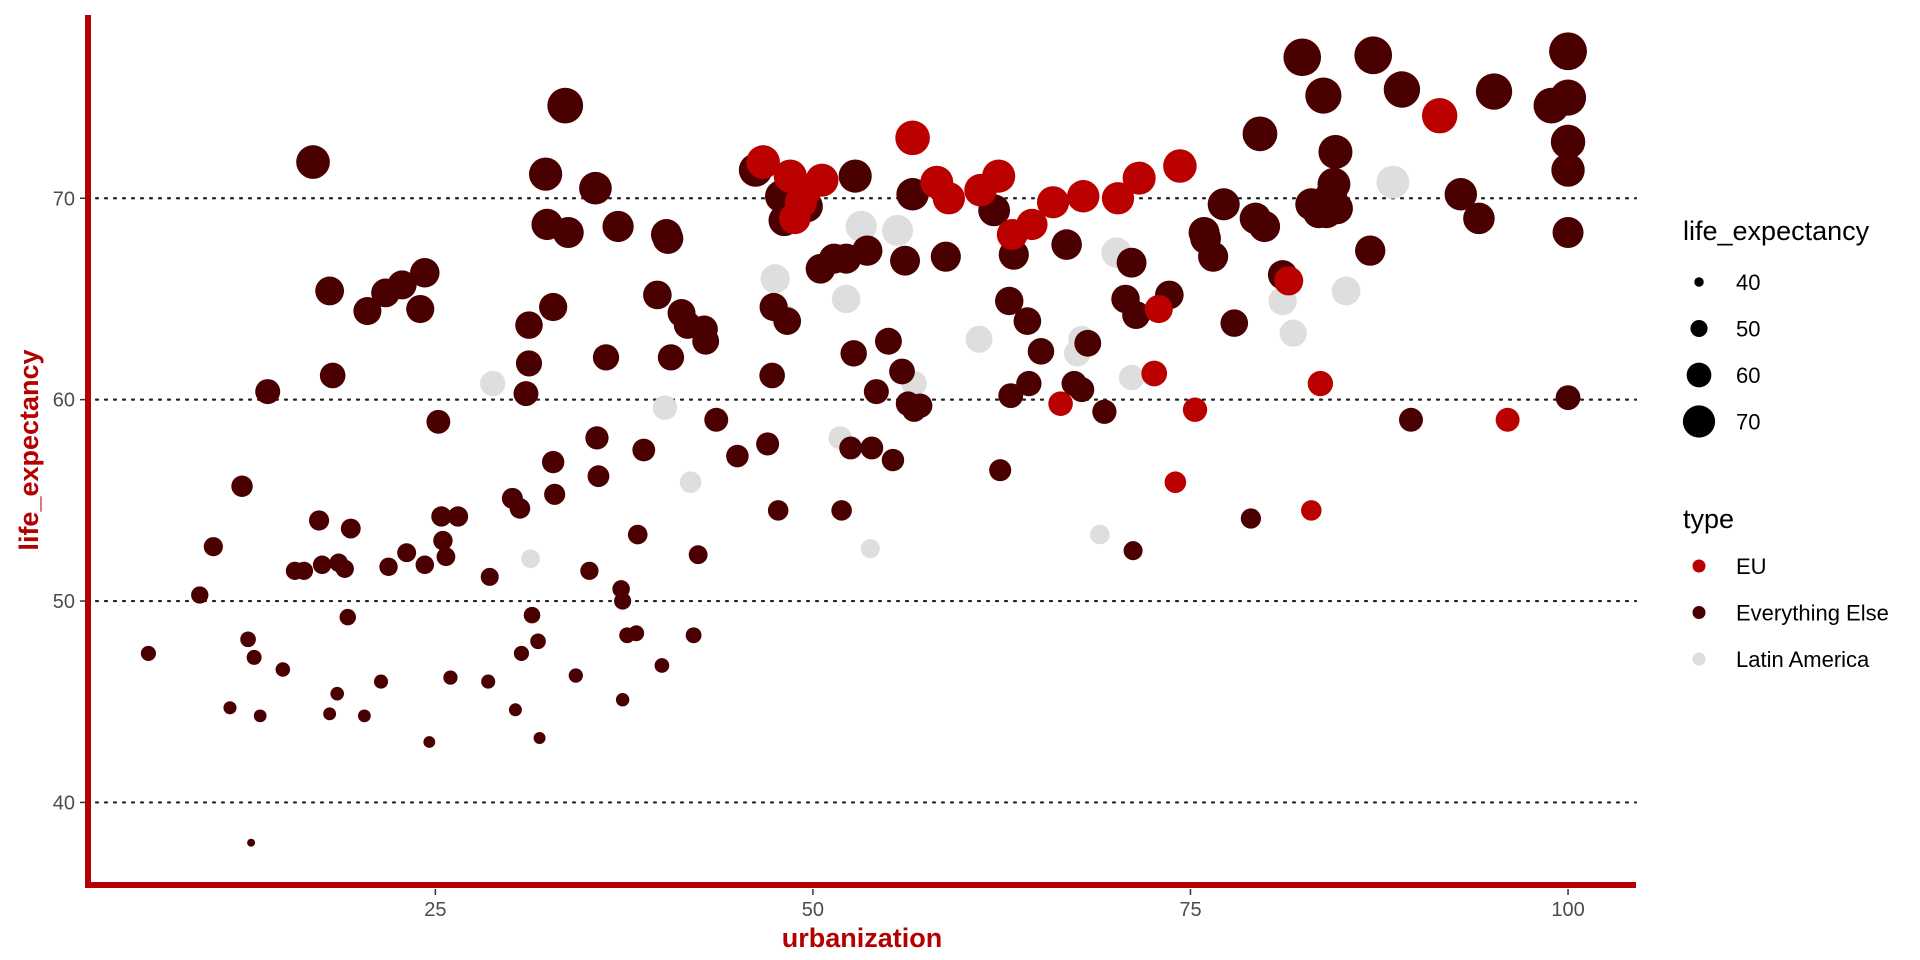 This screenshot has width=1920, height=960. I want to click on x-tick-label: 50, so click(813, 910).